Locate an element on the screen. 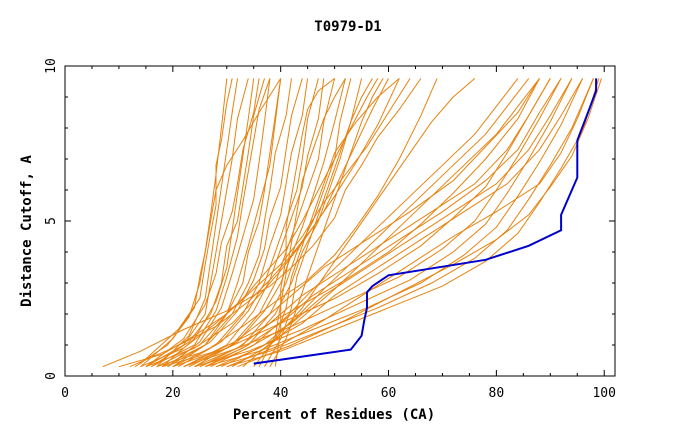 The image size is (680, 440). y-tick-label: 5 is located at coordinates (51, 221).